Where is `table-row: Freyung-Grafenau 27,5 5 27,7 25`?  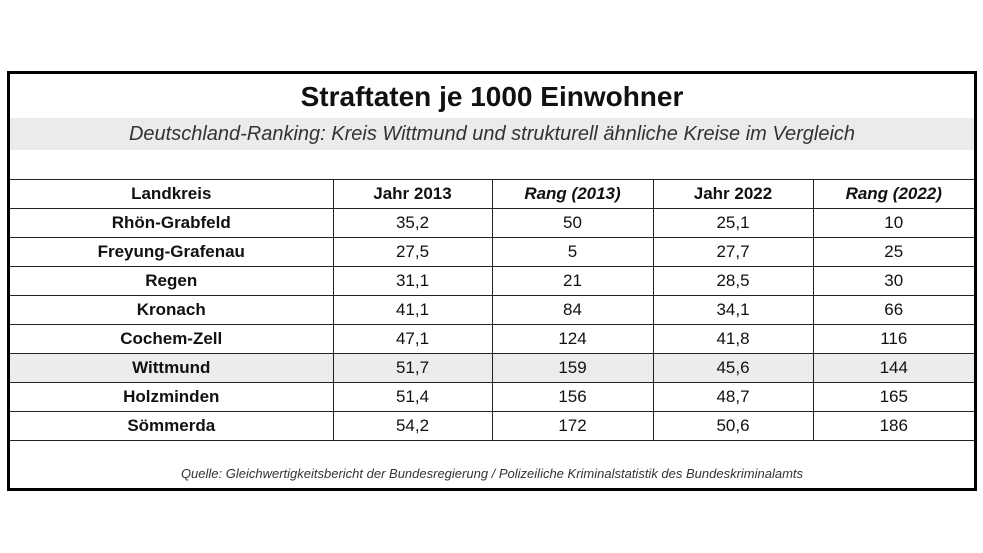 table-row: Freyung-Grafenau 27,5 5 27,7 25 is located at coordinates (492, 252).